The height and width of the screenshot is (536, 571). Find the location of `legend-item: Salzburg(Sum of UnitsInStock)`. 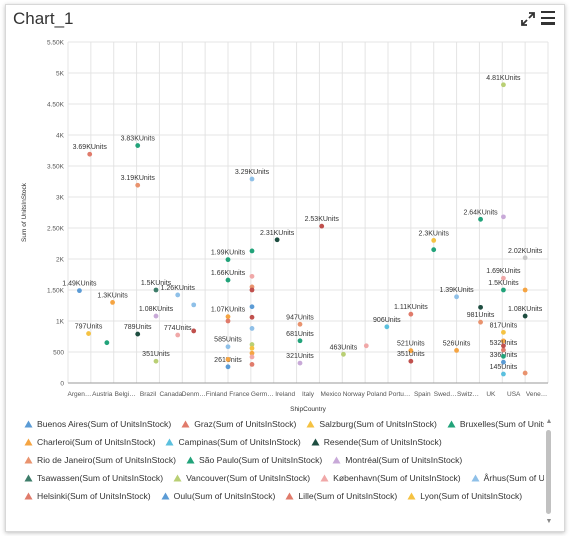

legend-item: Salzburg(Sum of UnitsInStock) is located at coordinates (371, 424).